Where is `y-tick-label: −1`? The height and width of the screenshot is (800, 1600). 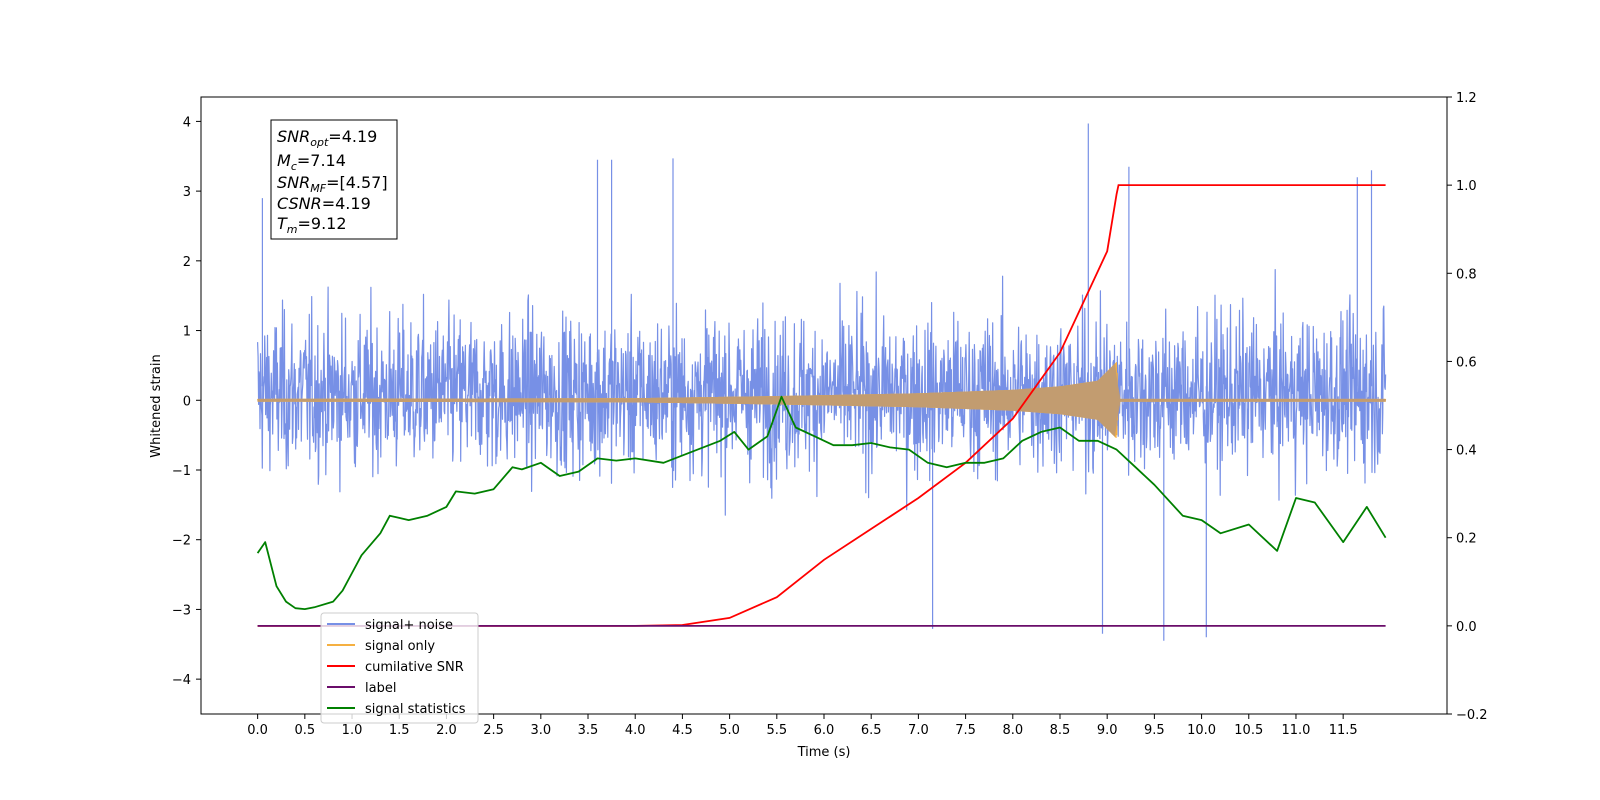 y-tick-label: −1 is located at coordinates (181, 471).